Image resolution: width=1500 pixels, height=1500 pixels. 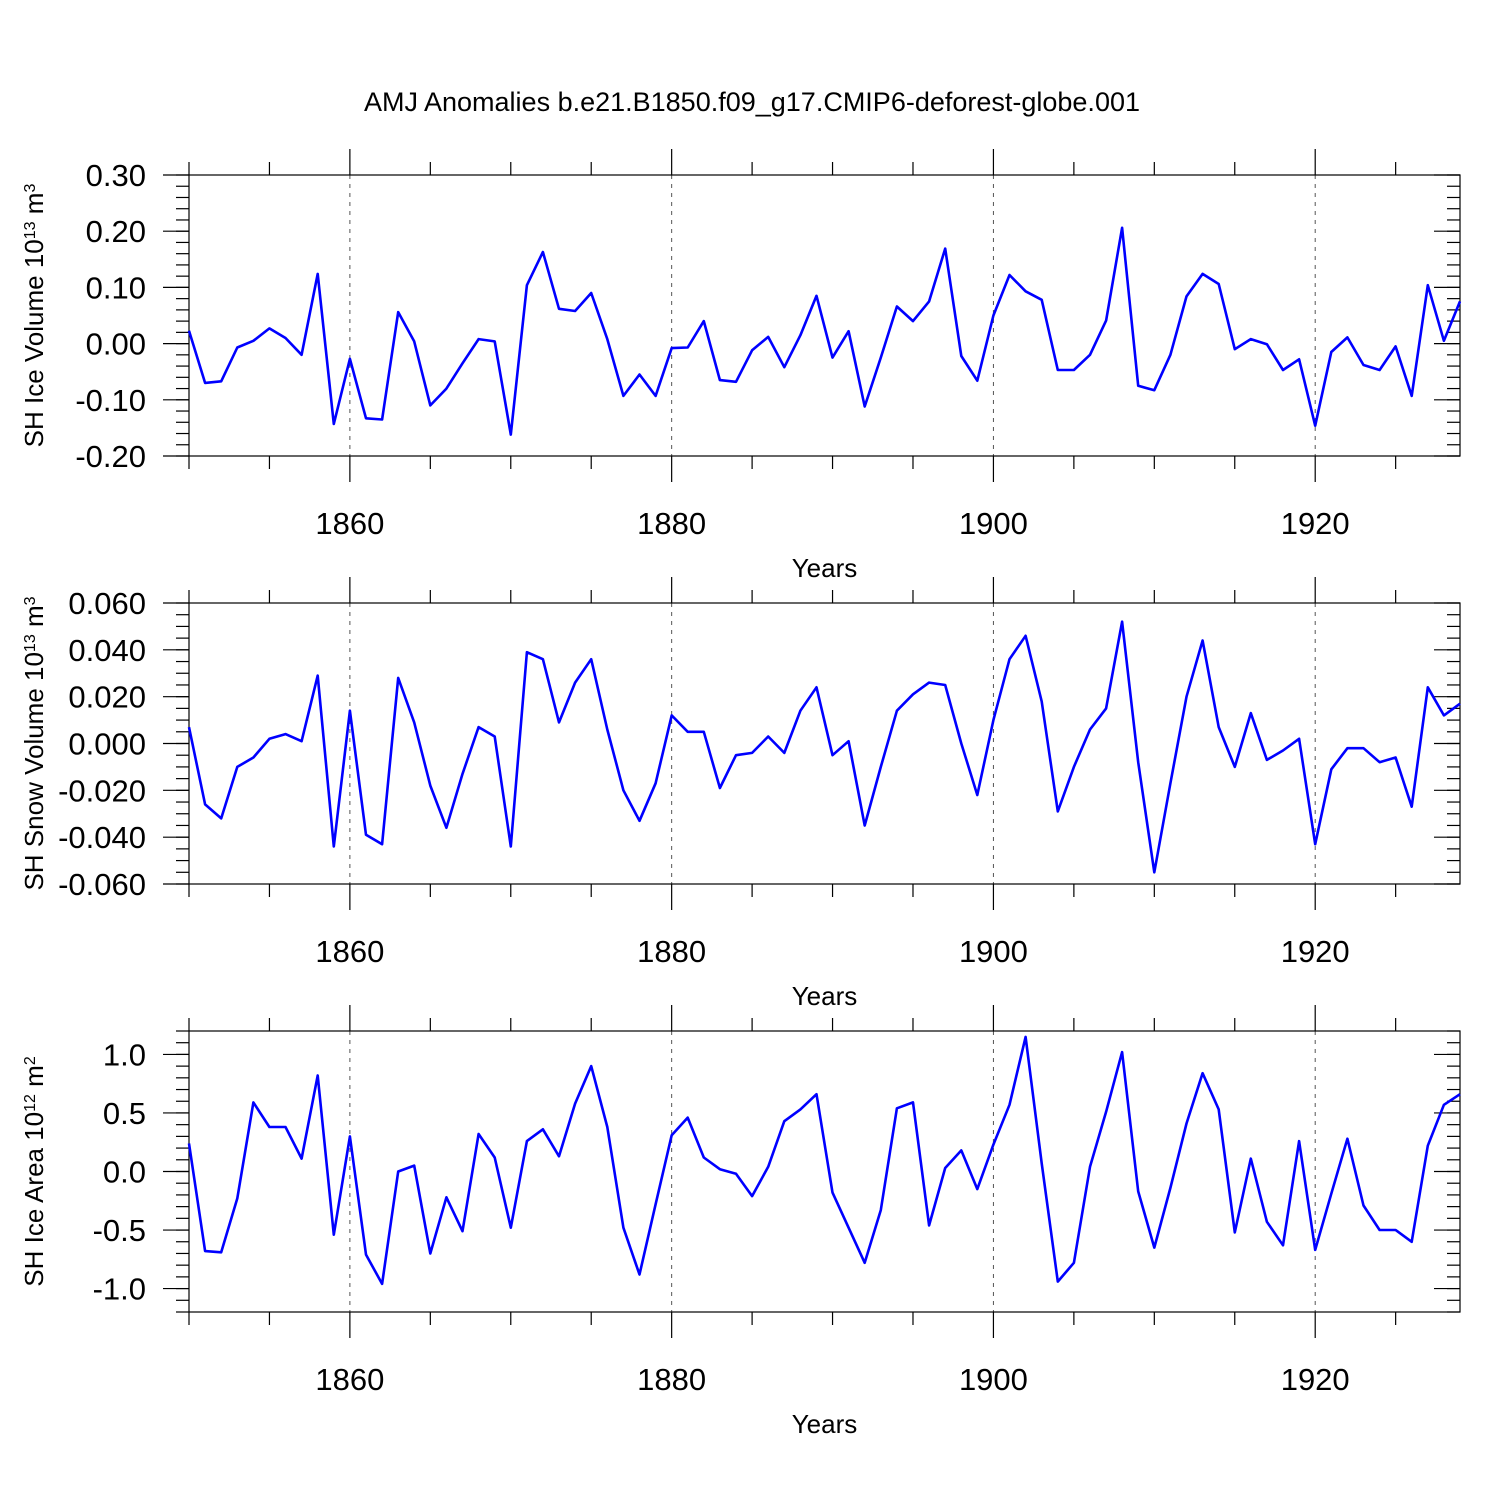 What do you see at coordinates (110, 400) in the screenshot?
I see `y-tick-label: -0.10` at bounding box center [110, 400].